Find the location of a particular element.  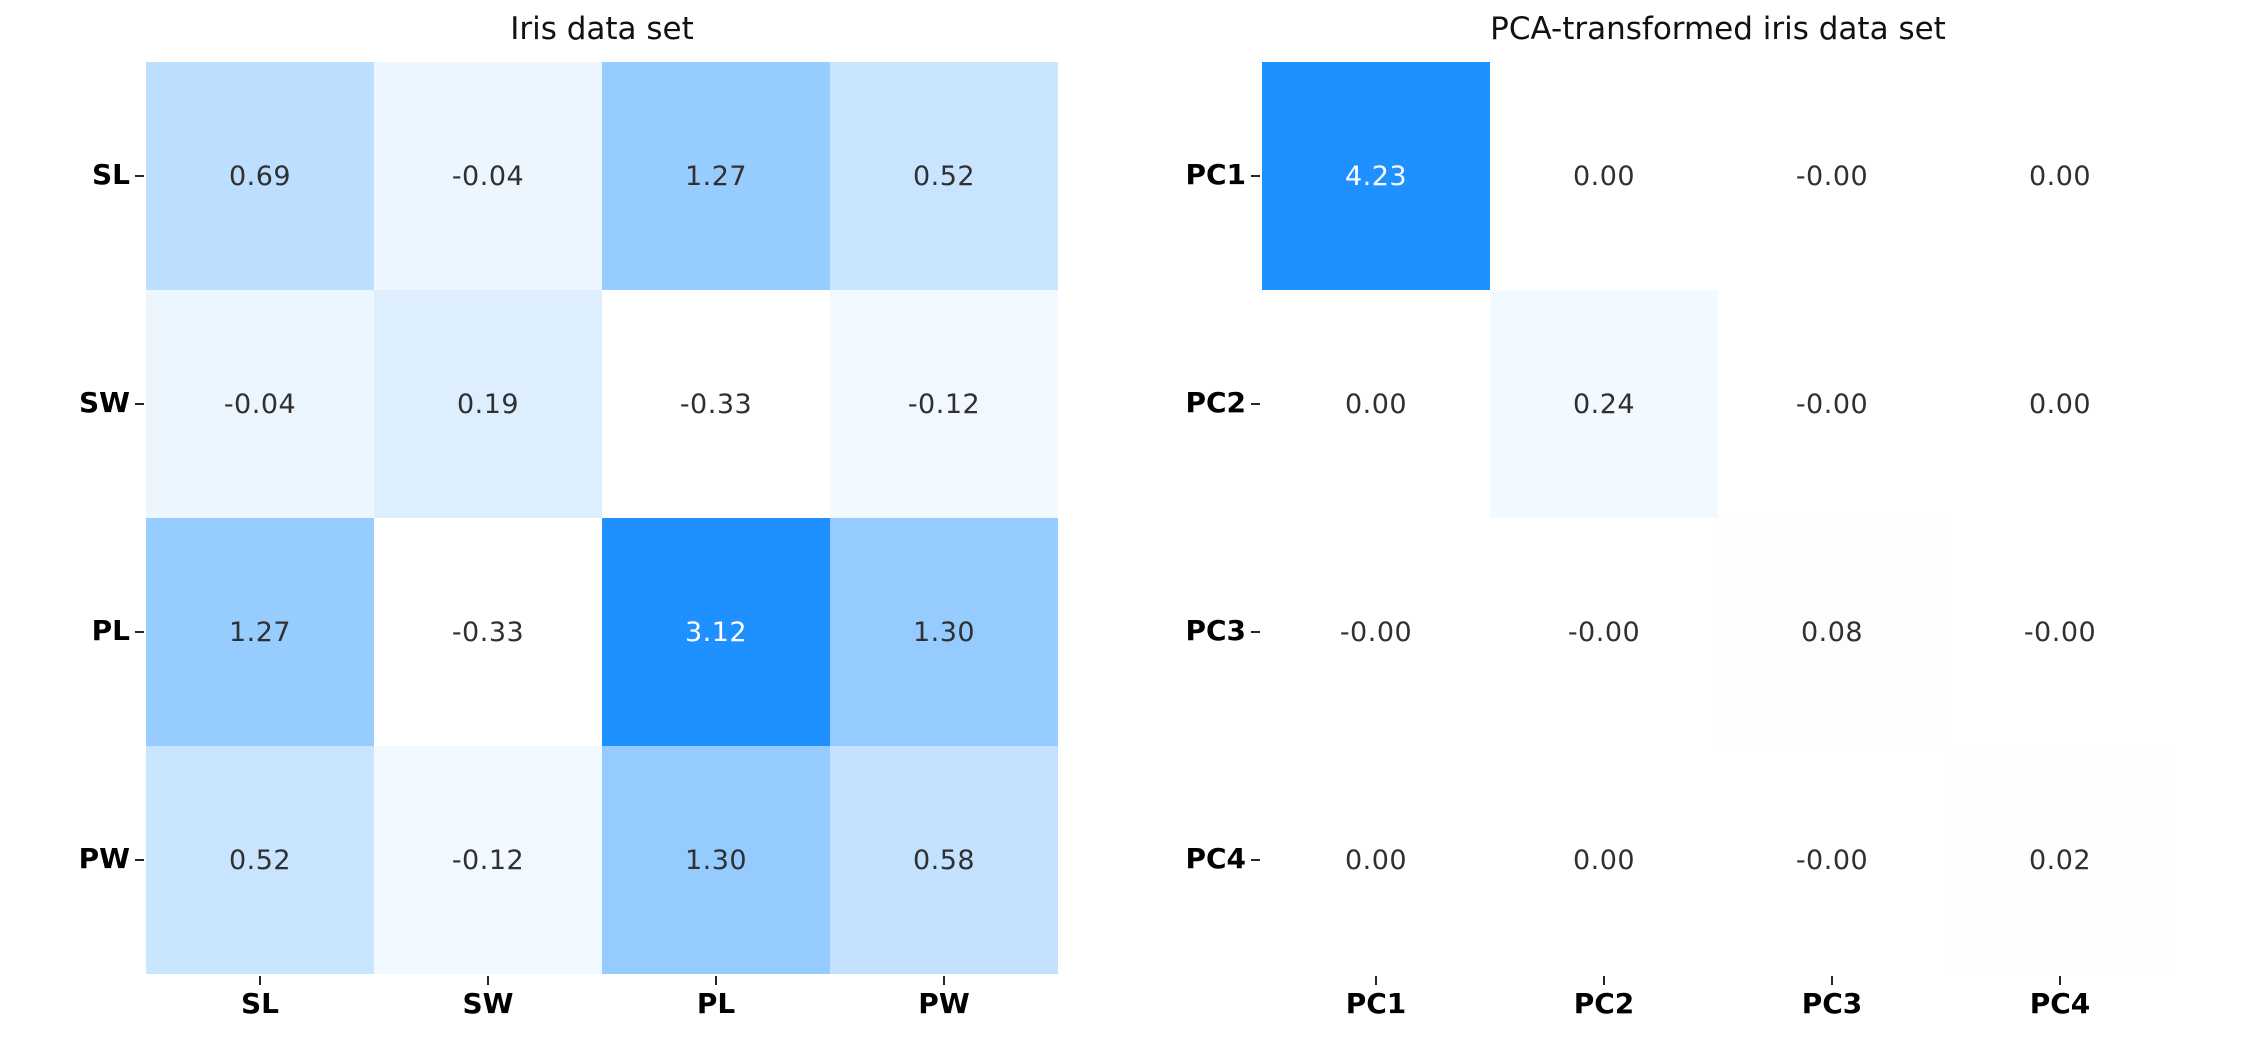

heatmap-cell-pca-PC3-PC3: 0.08 is located at coordinates (1832, 632).